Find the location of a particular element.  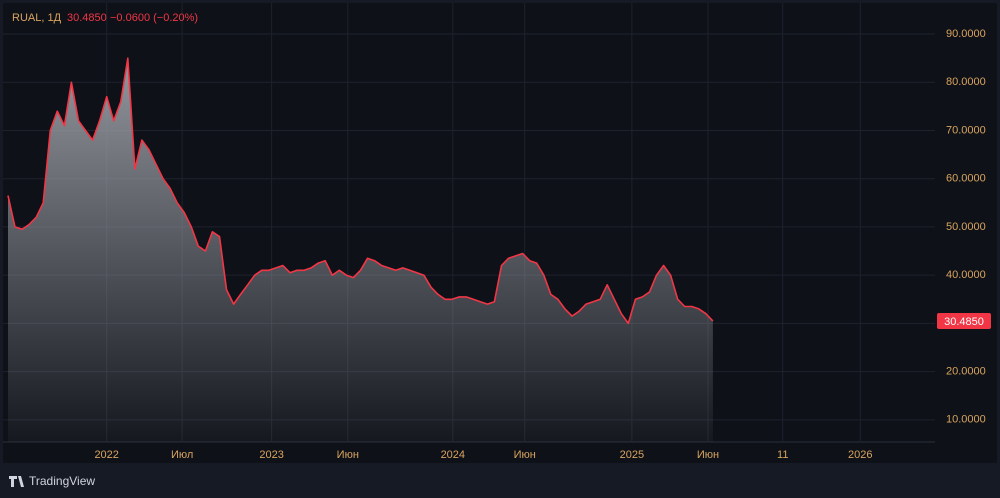

last-price-label: 30.4850 is located at coordinates (964, 322).